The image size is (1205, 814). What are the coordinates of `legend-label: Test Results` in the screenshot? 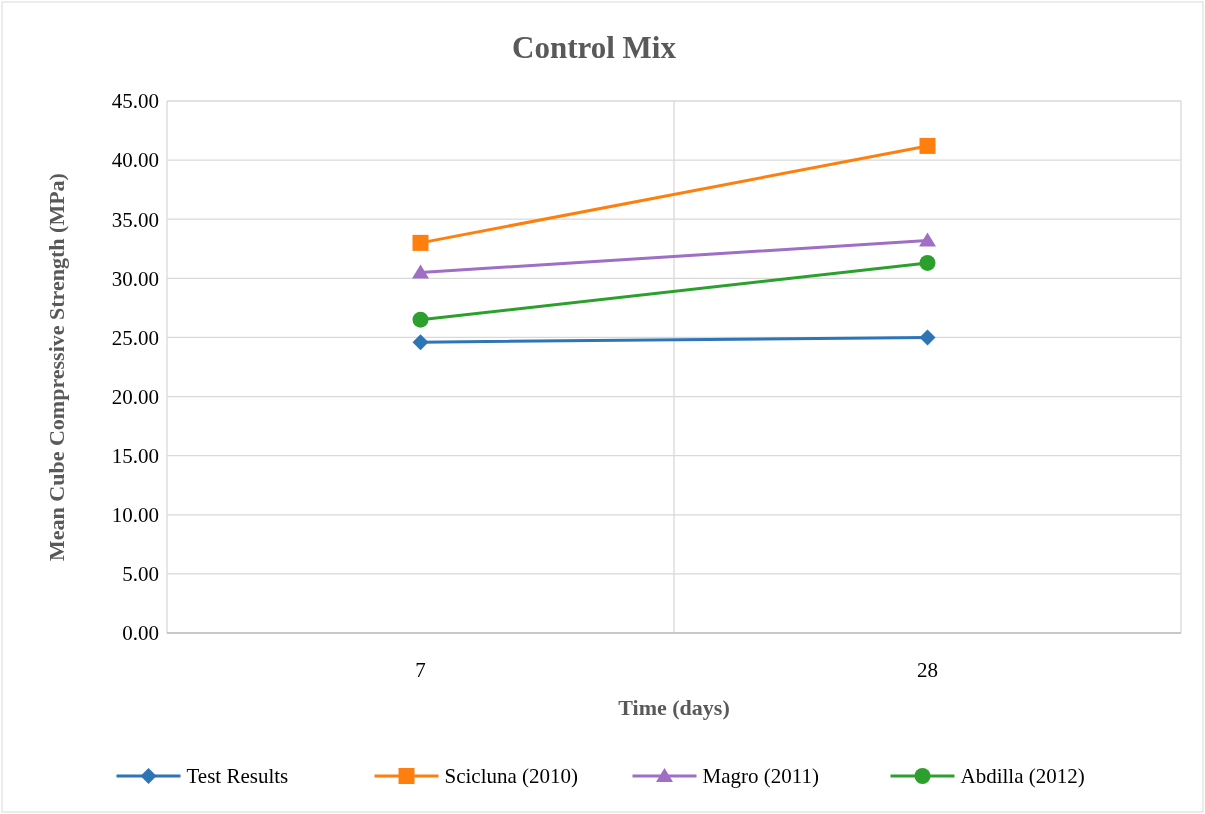 It's located at (237, 776).